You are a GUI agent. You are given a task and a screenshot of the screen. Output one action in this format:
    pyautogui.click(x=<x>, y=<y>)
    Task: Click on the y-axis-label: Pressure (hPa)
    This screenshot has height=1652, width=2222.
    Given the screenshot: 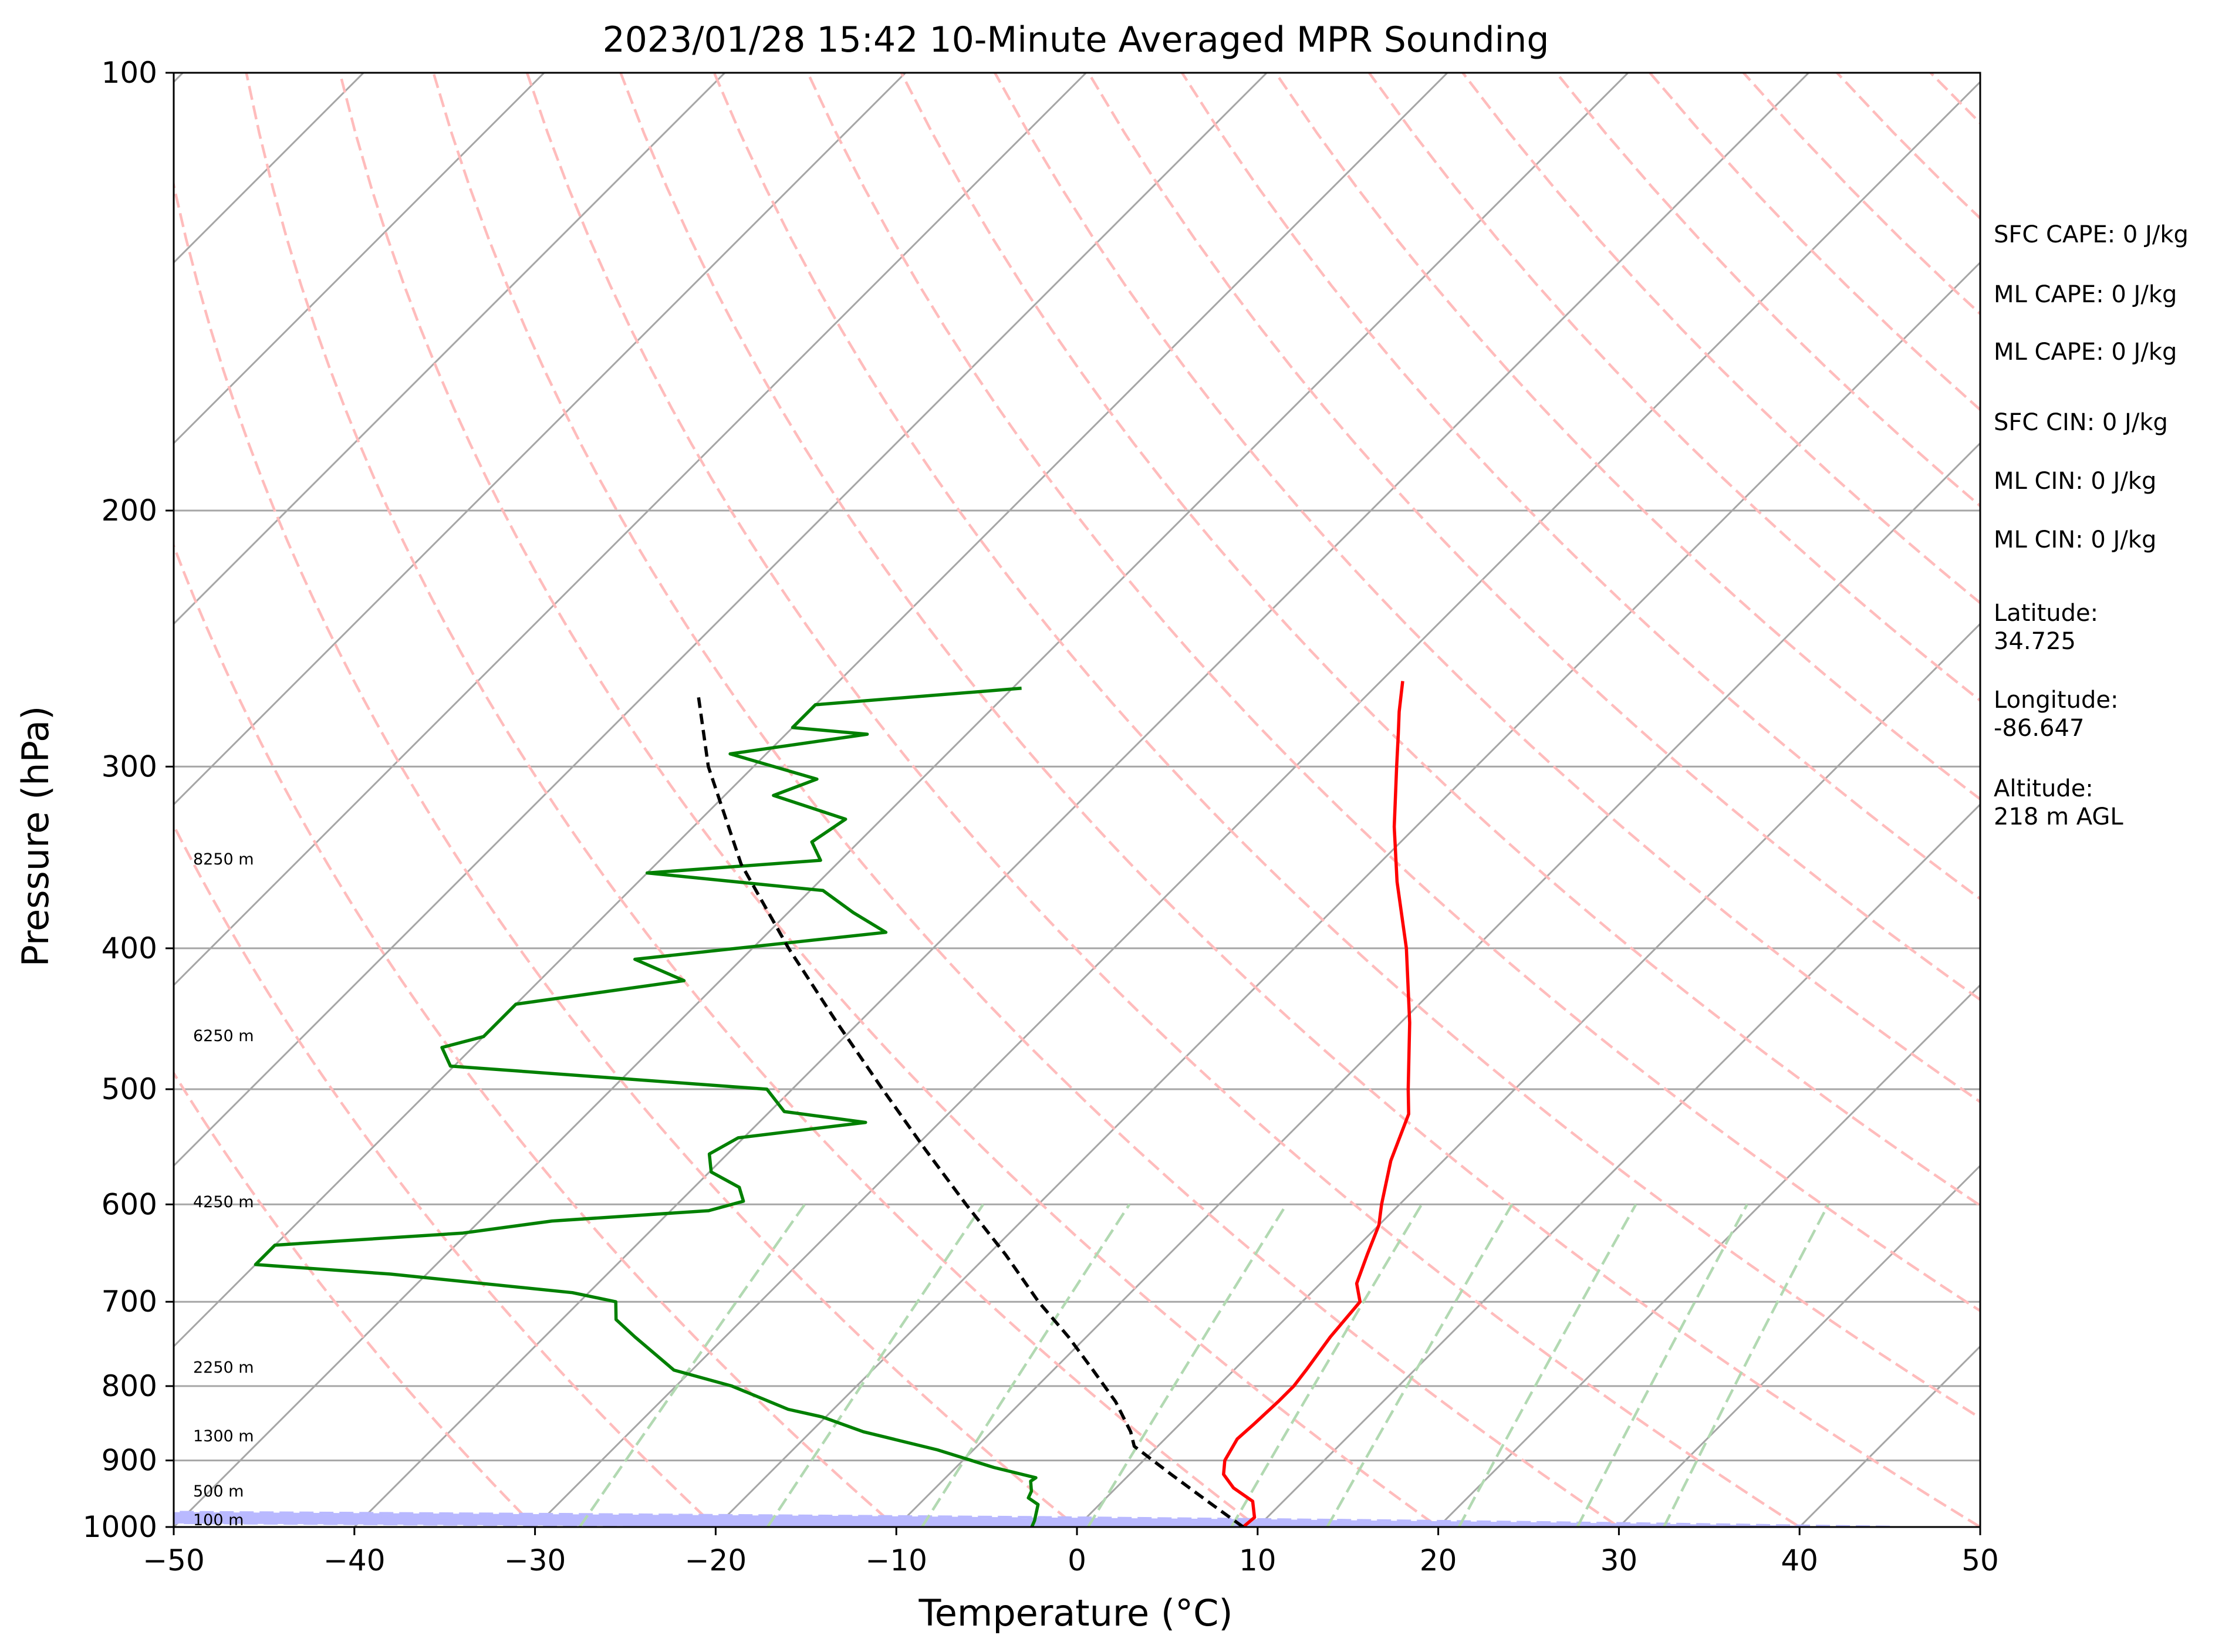 What is the action you would take?
    pyautogui.click(x=35, y=836)
    